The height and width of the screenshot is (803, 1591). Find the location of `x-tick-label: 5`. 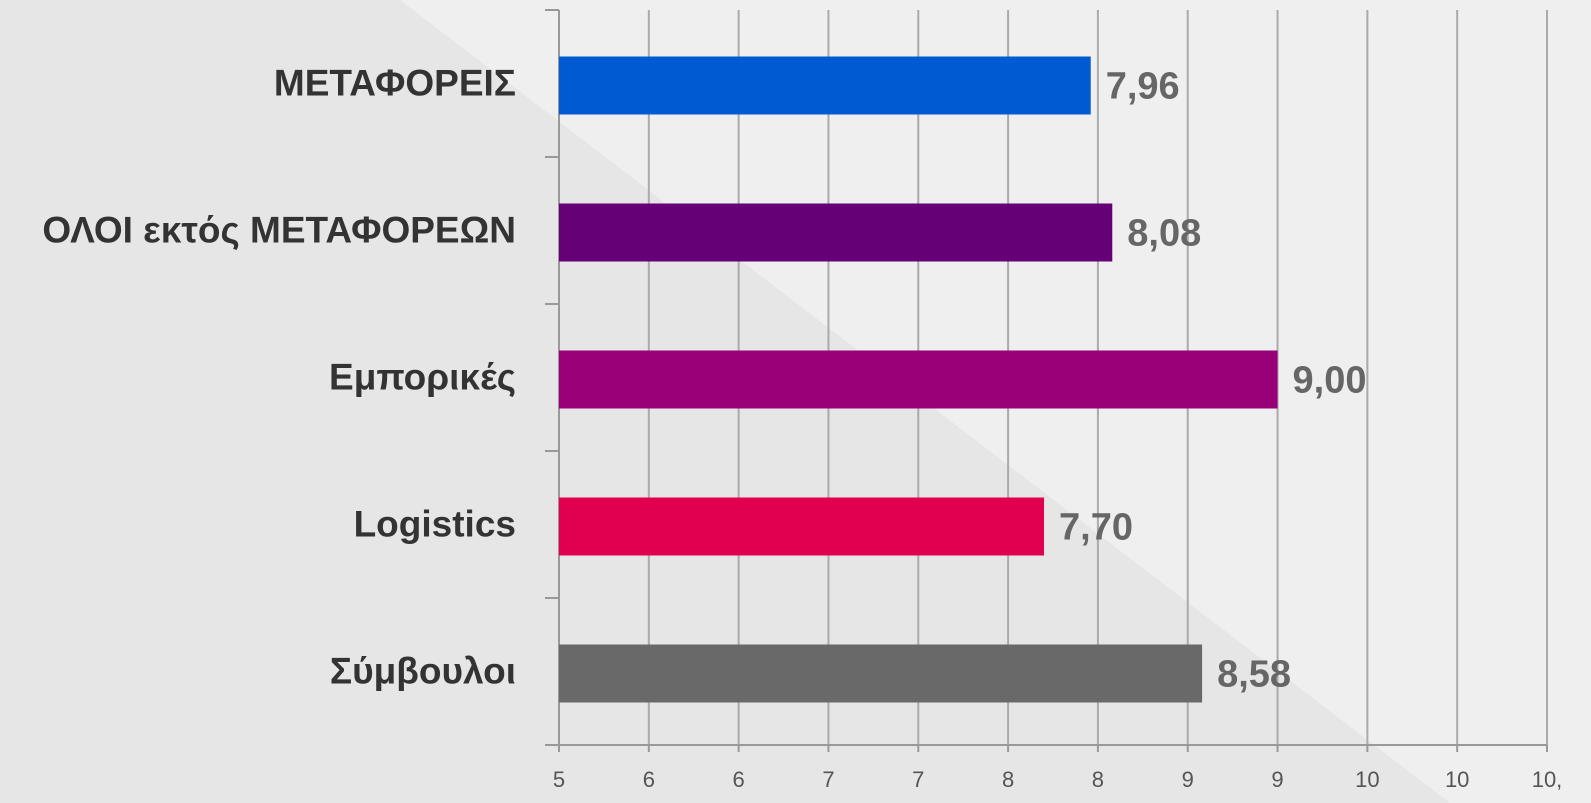

x-tick-label: 5 is located at coordinates (559, 779).